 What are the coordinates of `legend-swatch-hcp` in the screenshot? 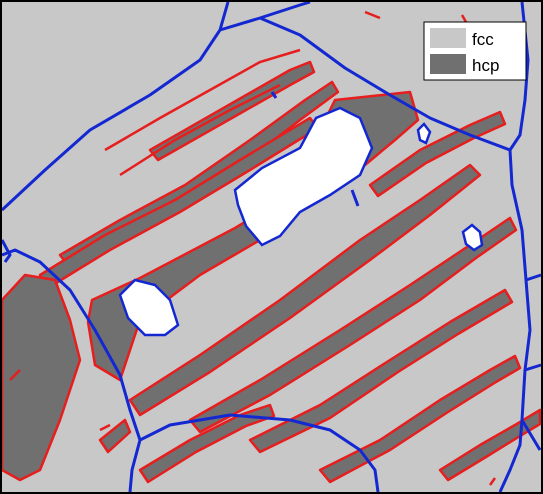 It's located at (448, 64).